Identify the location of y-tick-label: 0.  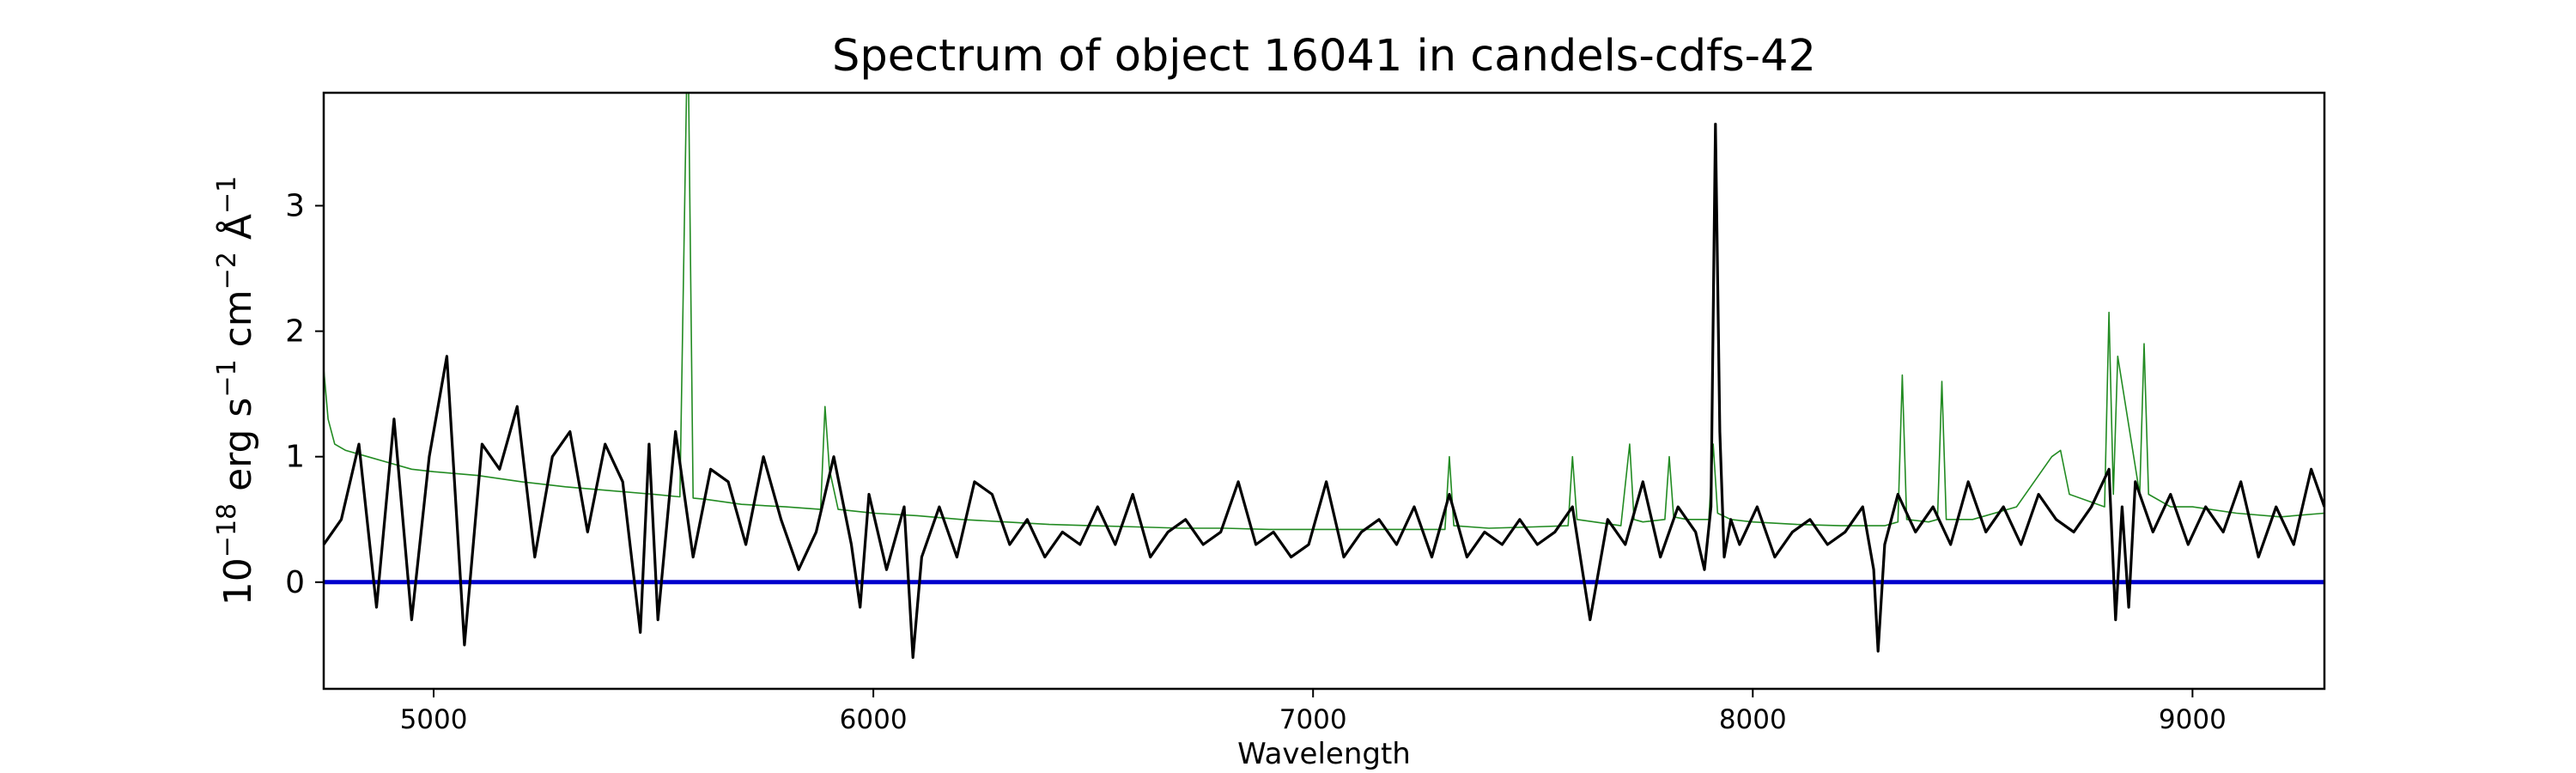
(295, 582).